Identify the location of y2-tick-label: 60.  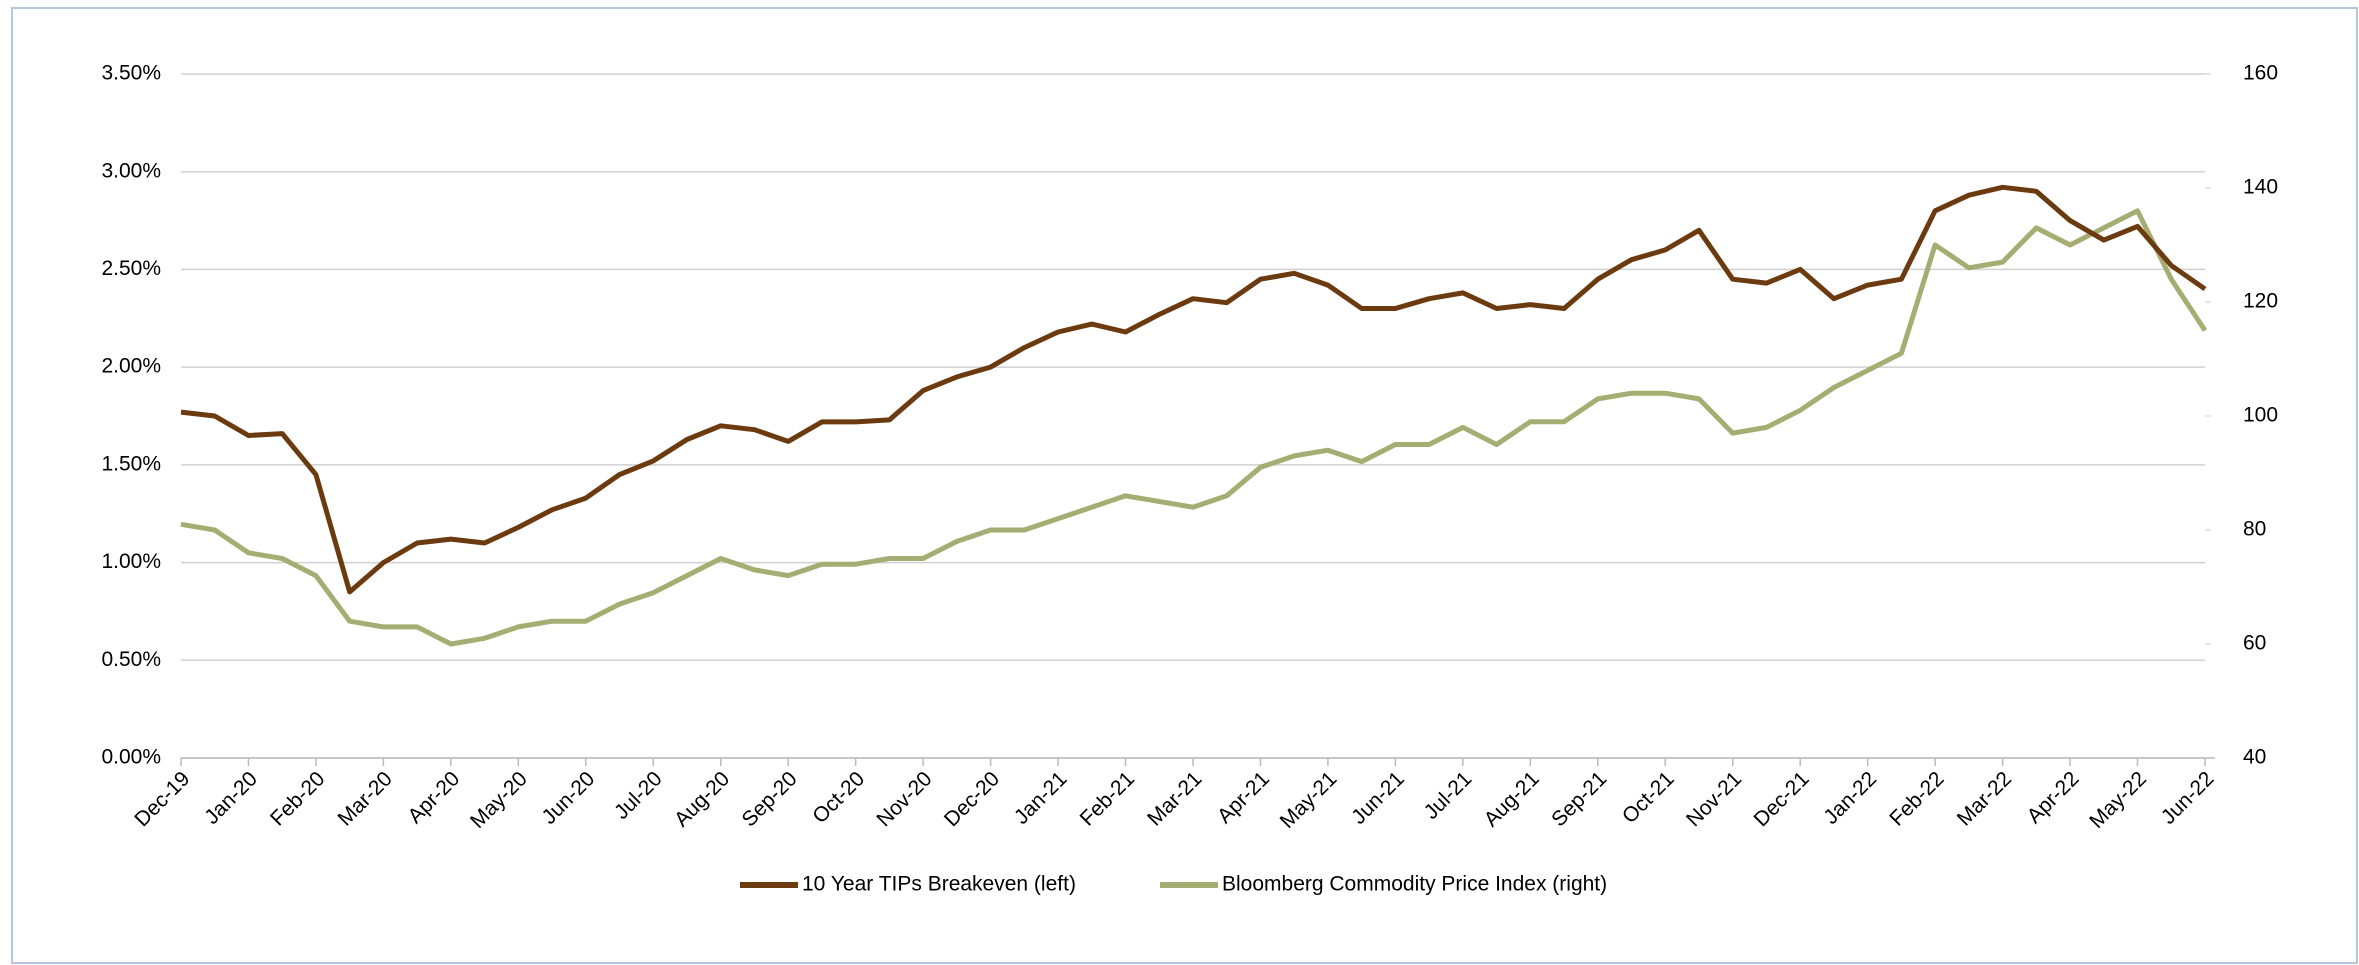
(2254, 643).